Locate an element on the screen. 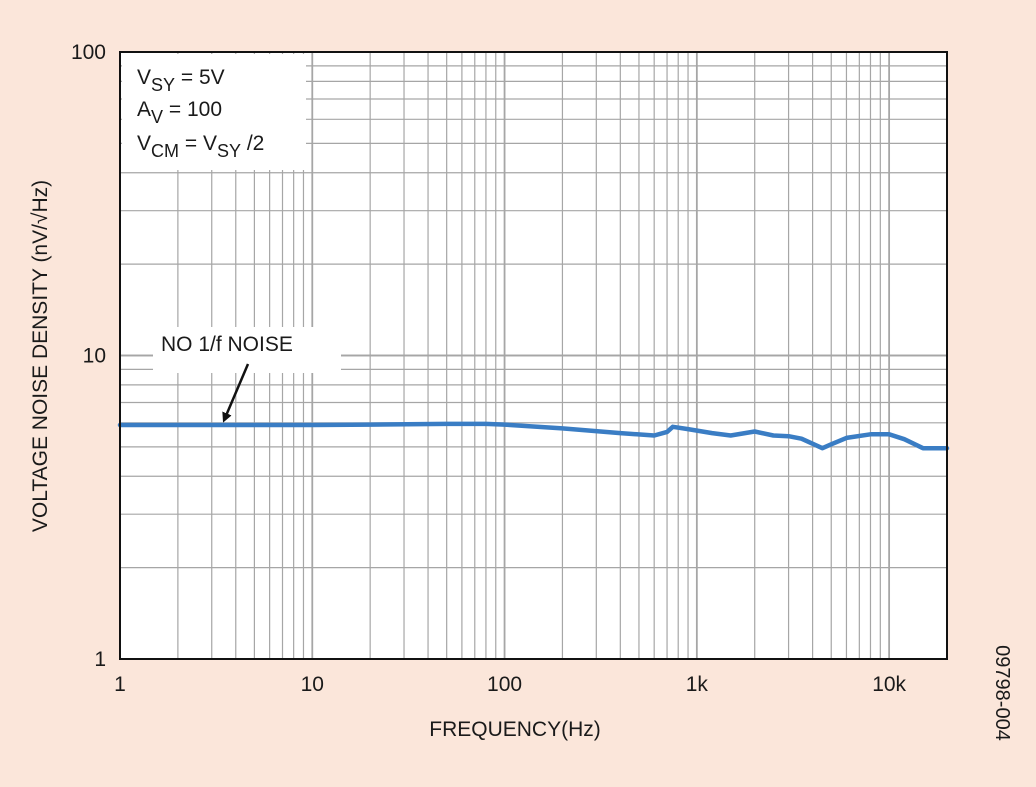 This screenshot has height=787, width=1036. x-tick-label: 10 is located at coordinates (312, 684).